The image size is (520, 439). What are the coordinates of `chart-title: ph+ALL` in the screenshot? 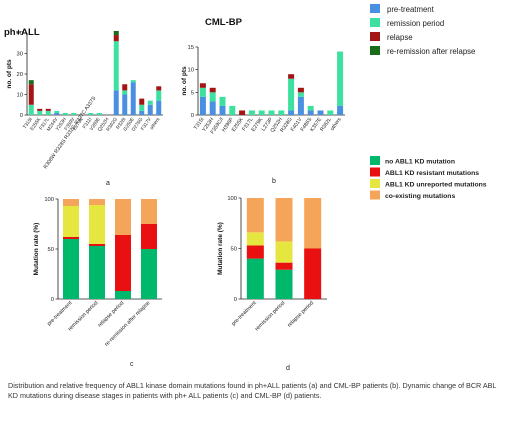 It's located at (22, 32).